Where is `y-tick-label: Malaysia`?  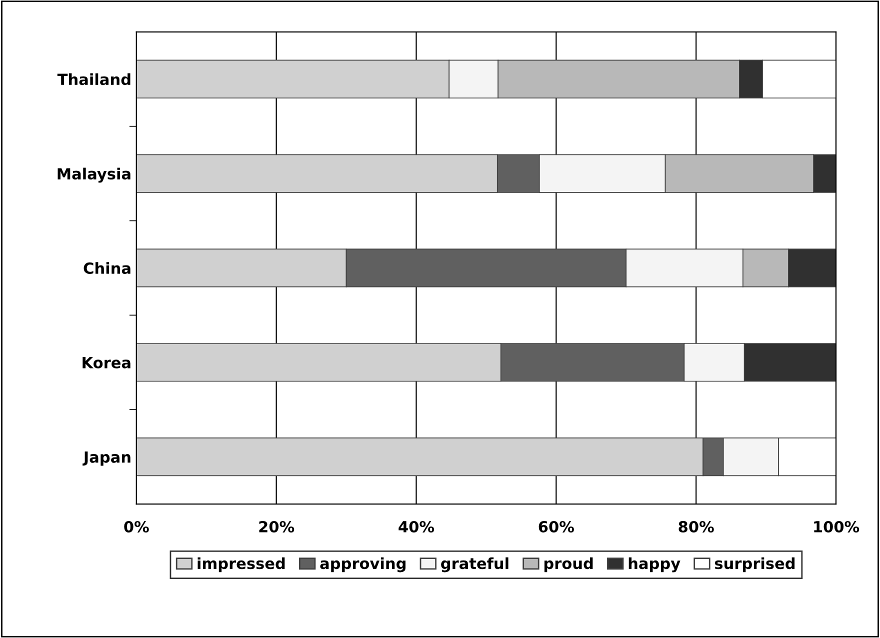
y-tick-label: Malaysia is located at coordinates (94, 175).